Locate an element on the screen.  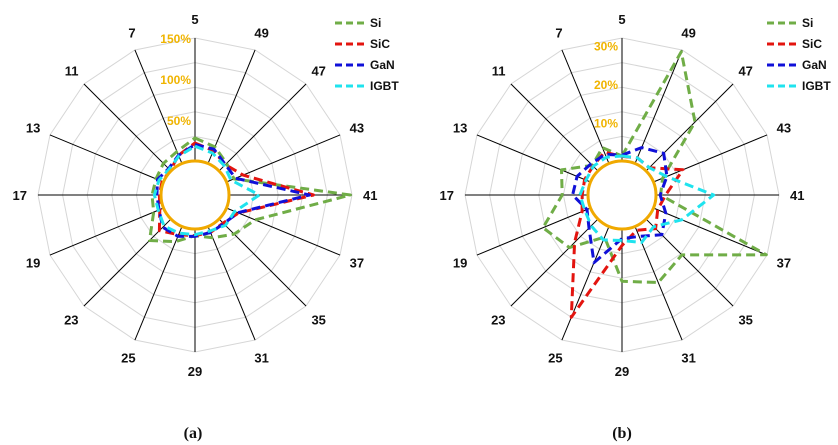
panel-label-b: (b) is located at coordinates (622, 433).